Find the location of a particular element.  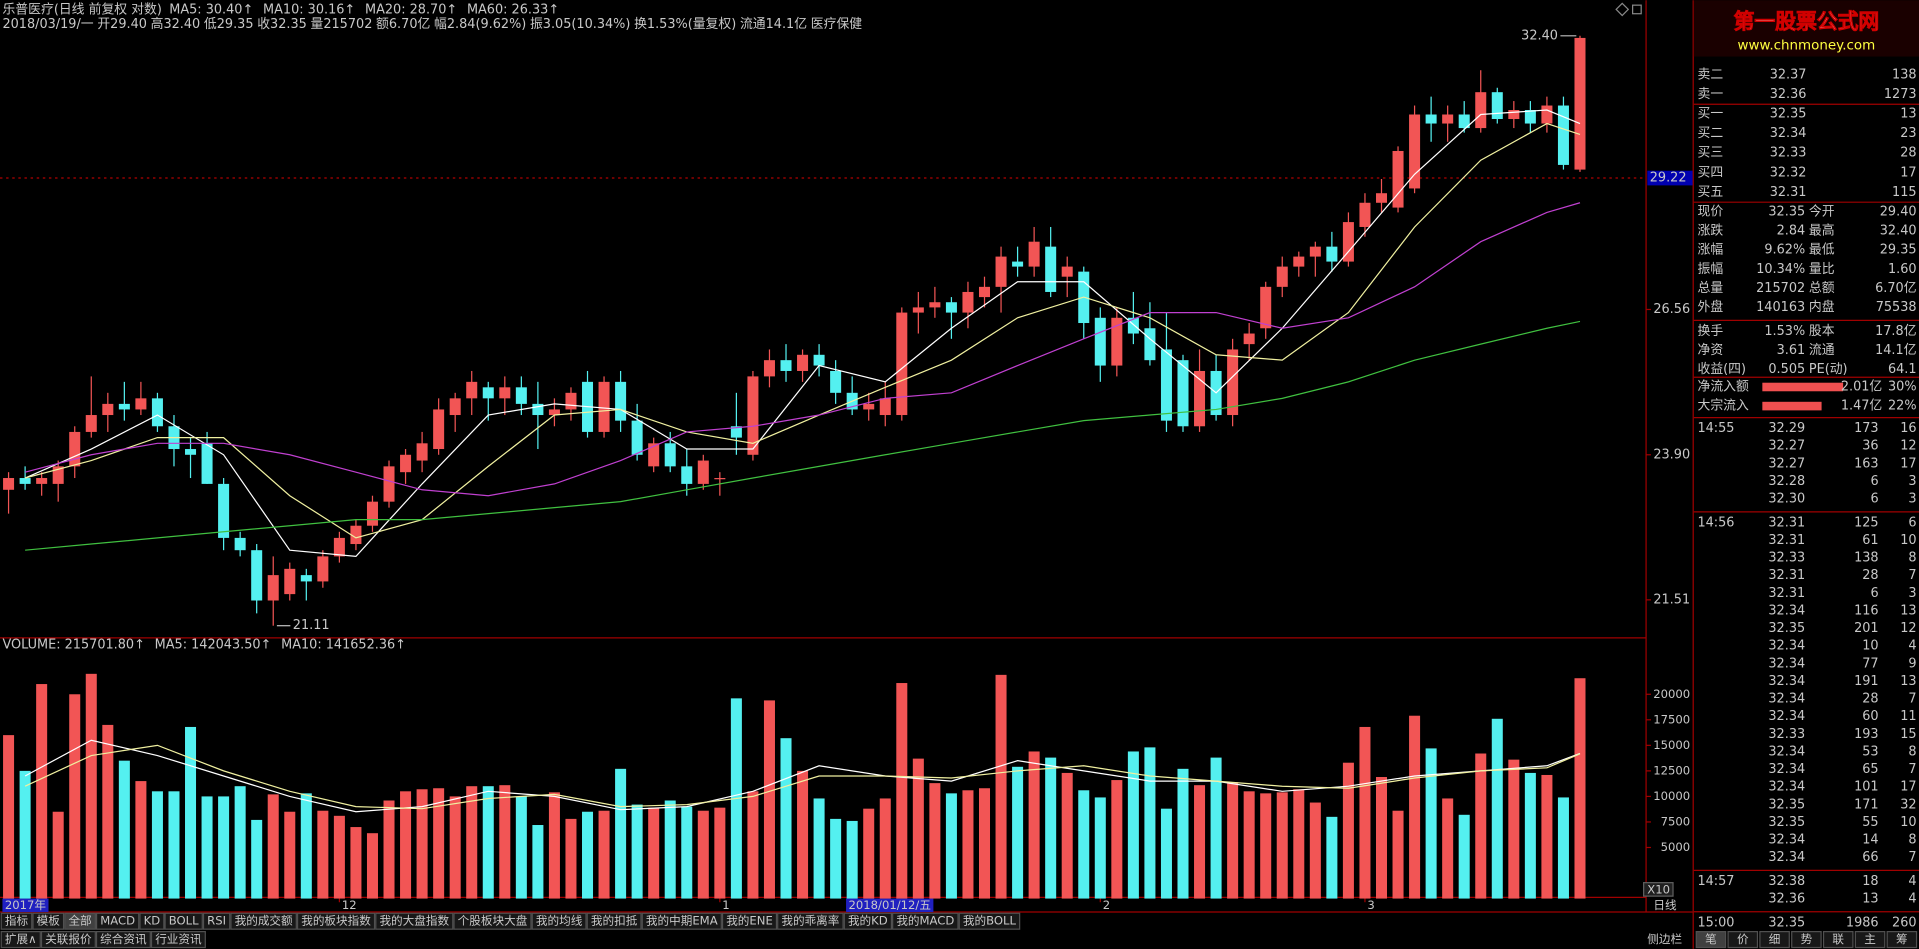

tab-label: 我的大盘指数 is located at coordinates (414, 921).